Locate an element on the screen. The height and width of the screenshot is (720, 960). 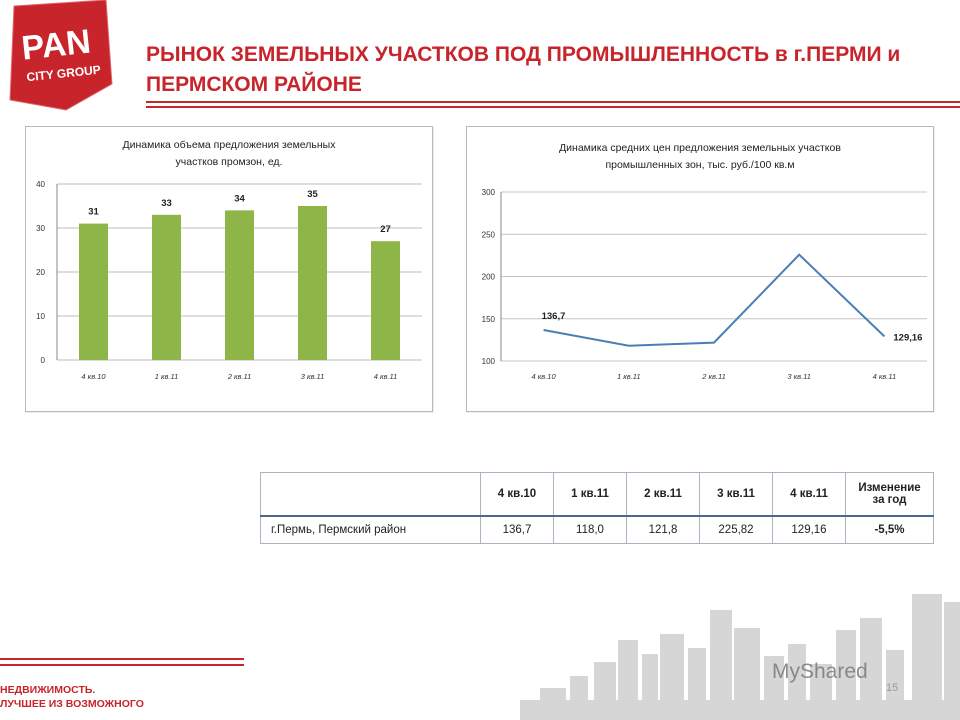
y-tick-label: 10 is located at coordinates (40, 316).